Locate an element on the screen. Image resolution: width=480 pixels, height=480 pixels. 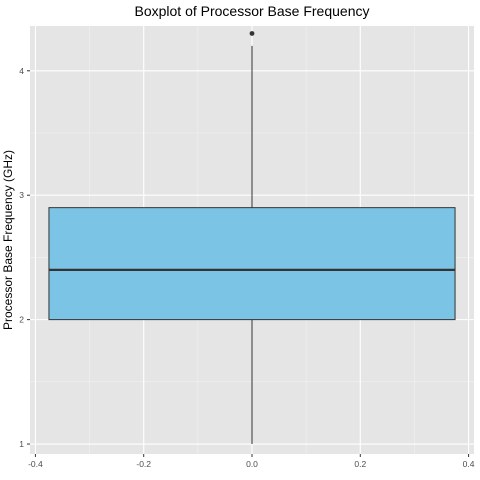
y-tick-label: 4 is located at coordinates (21, 71).